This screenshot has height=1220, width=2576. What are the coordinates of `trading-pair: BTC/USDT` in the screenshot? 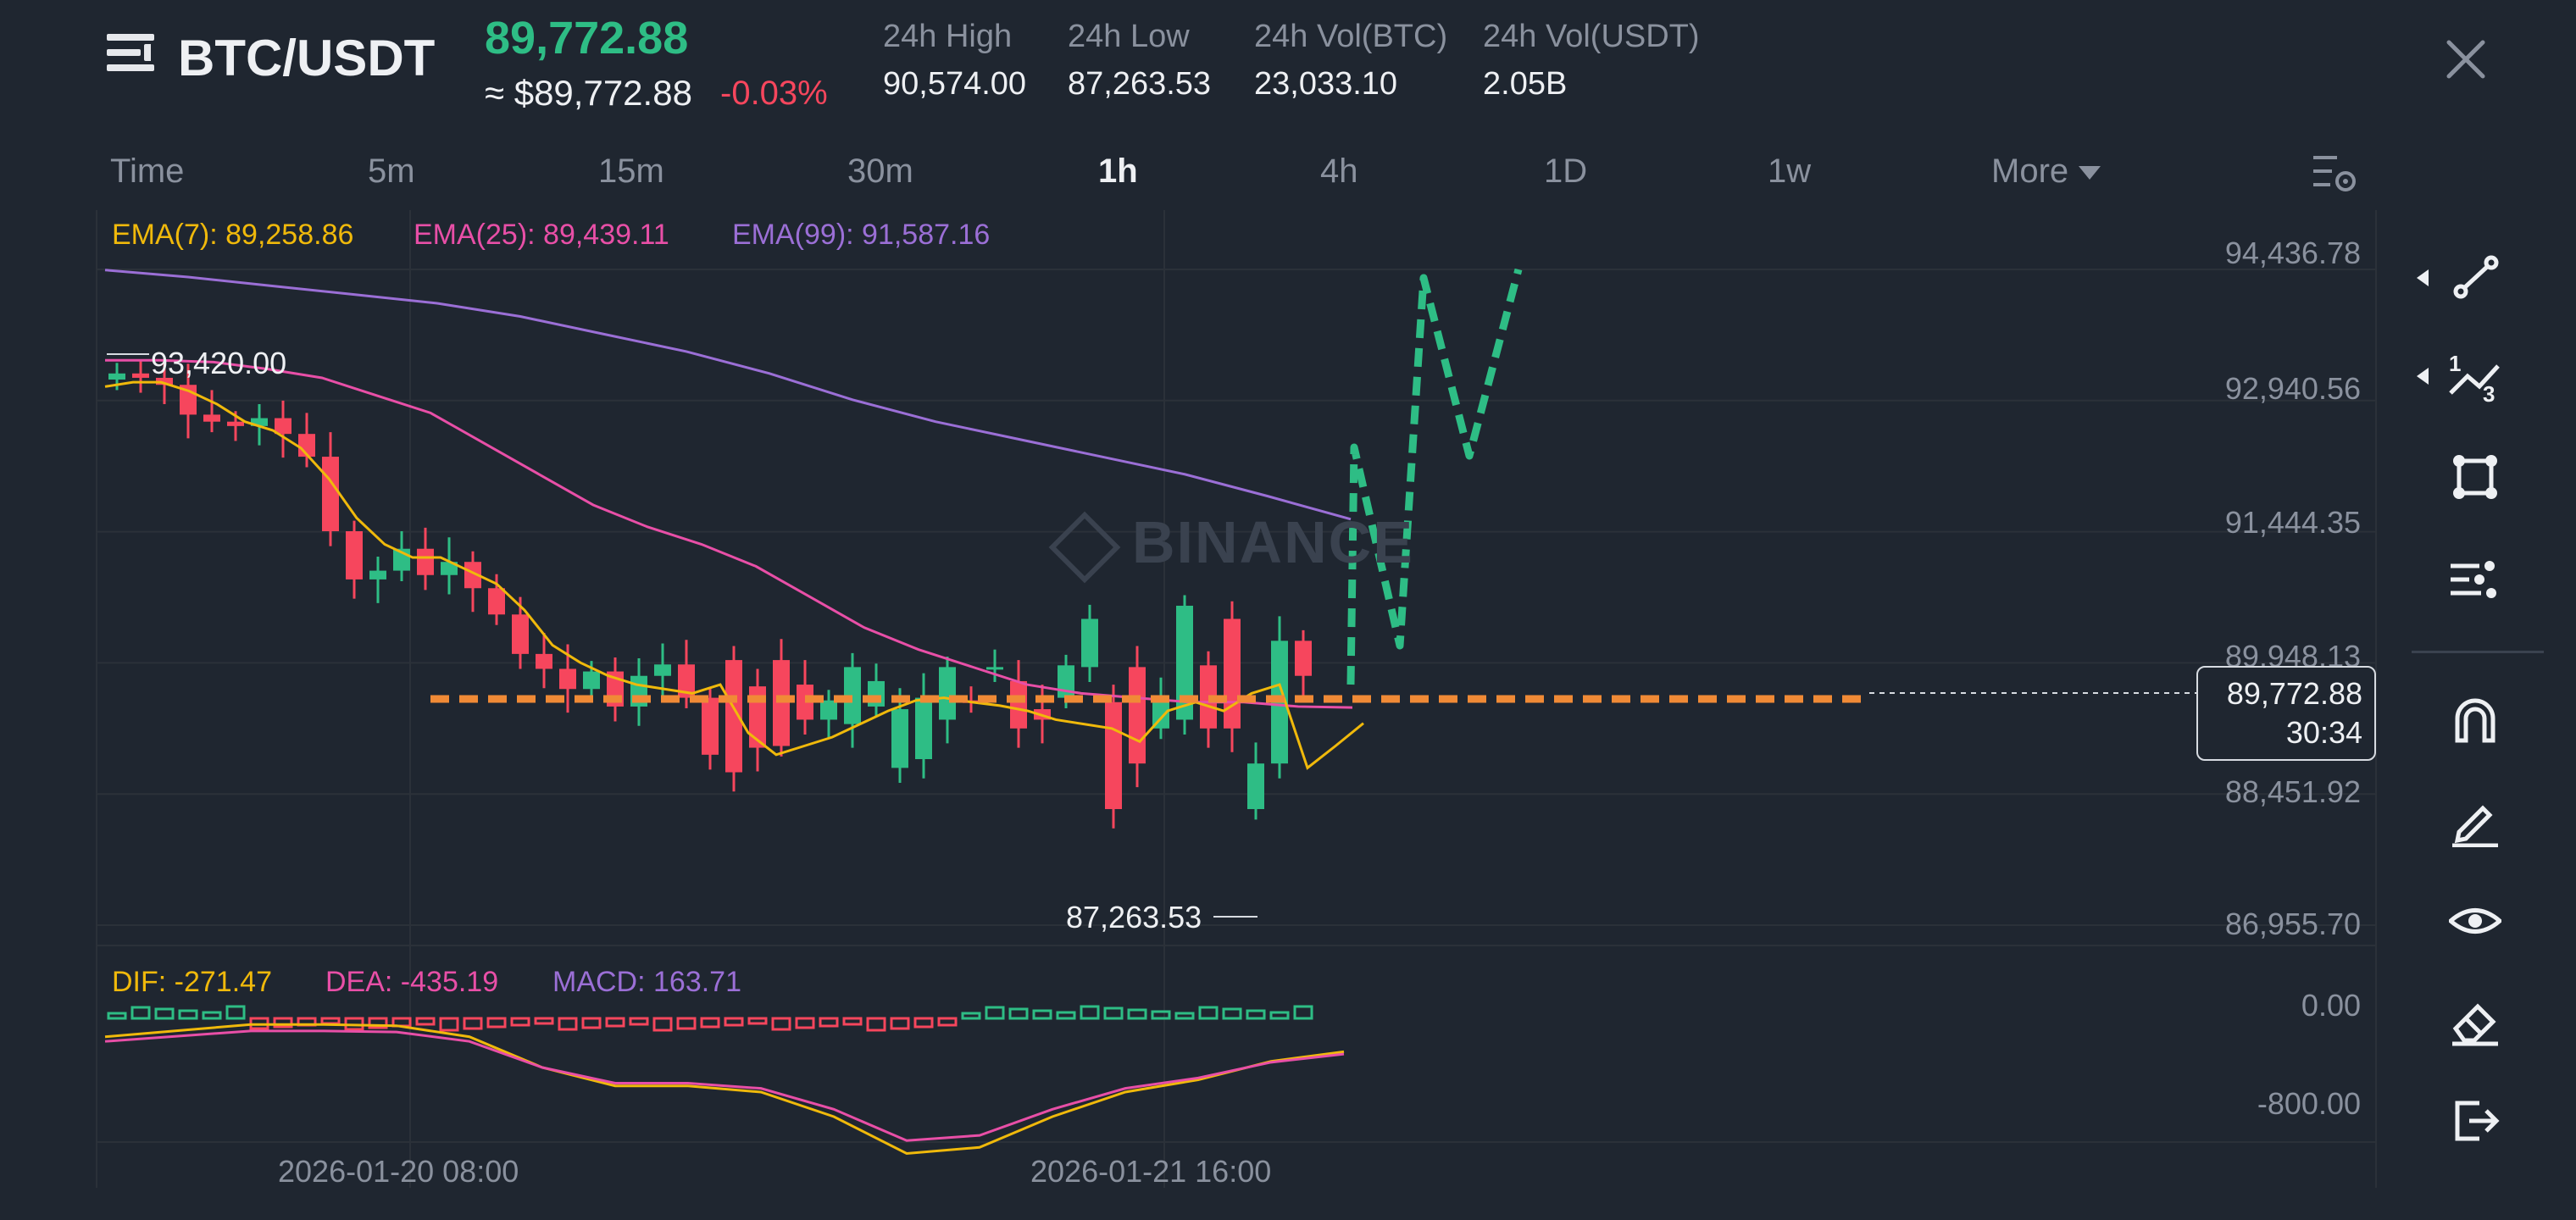 It's located at (307, 58).